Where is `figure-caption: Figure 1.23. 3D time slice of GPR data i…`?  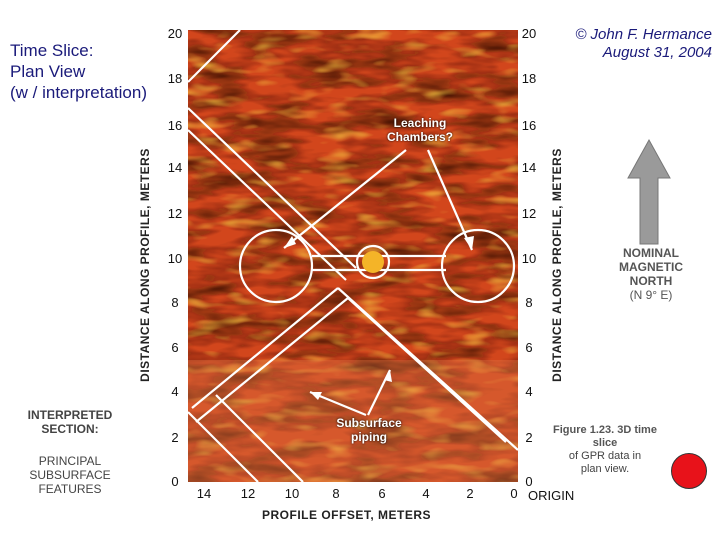
figure-caption: Figure 1.23. 3D time slice of GPR data i… is located at coordinates (605, 450).